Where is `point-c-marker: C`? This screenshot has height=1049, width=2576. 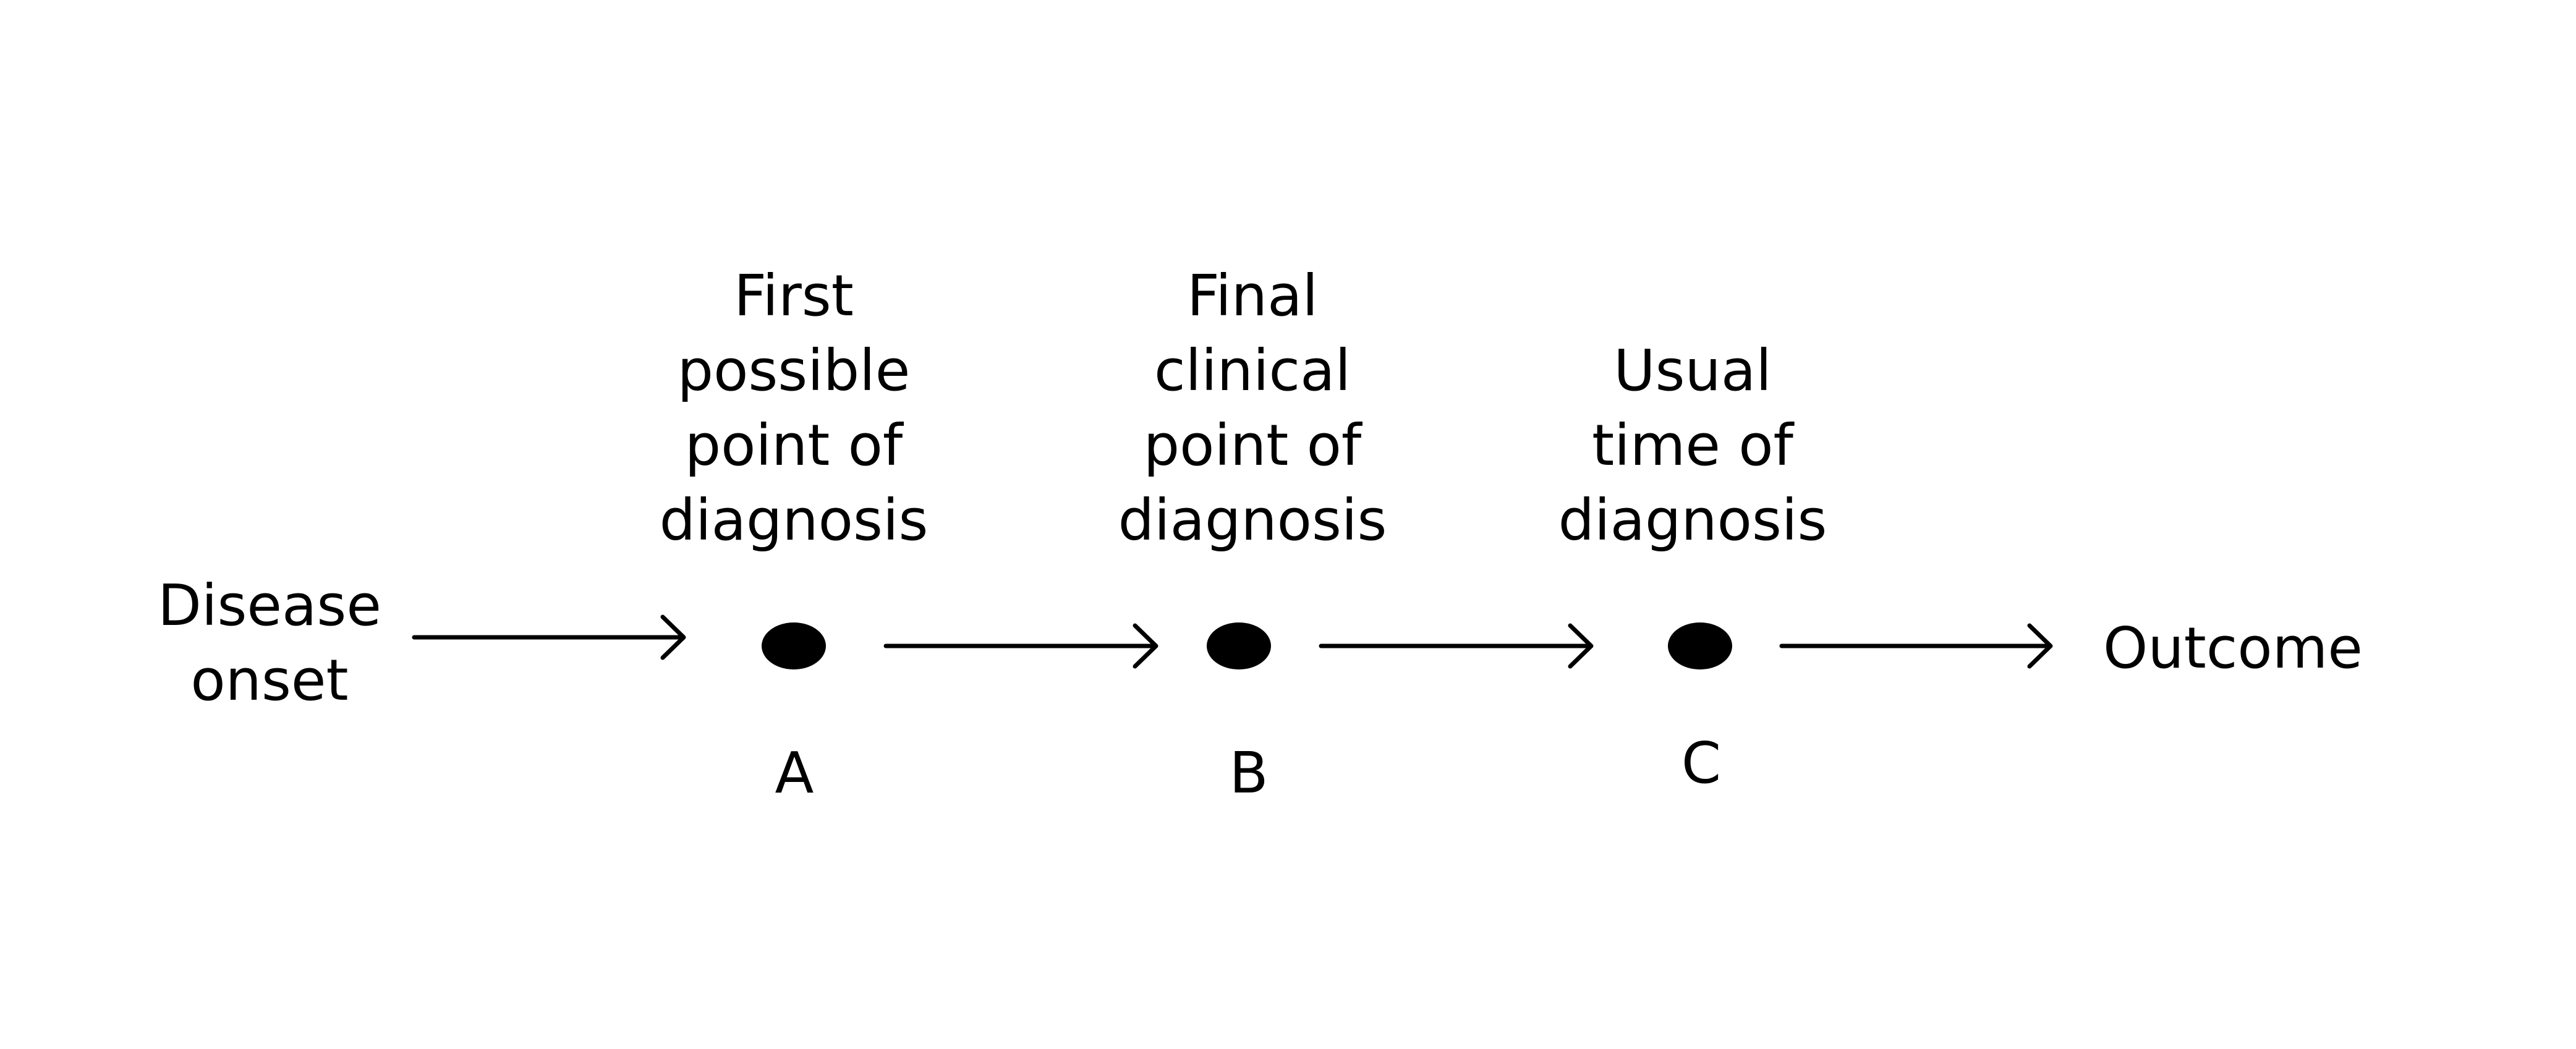
point-c-marker: C is located at coordinates (1701, 763).